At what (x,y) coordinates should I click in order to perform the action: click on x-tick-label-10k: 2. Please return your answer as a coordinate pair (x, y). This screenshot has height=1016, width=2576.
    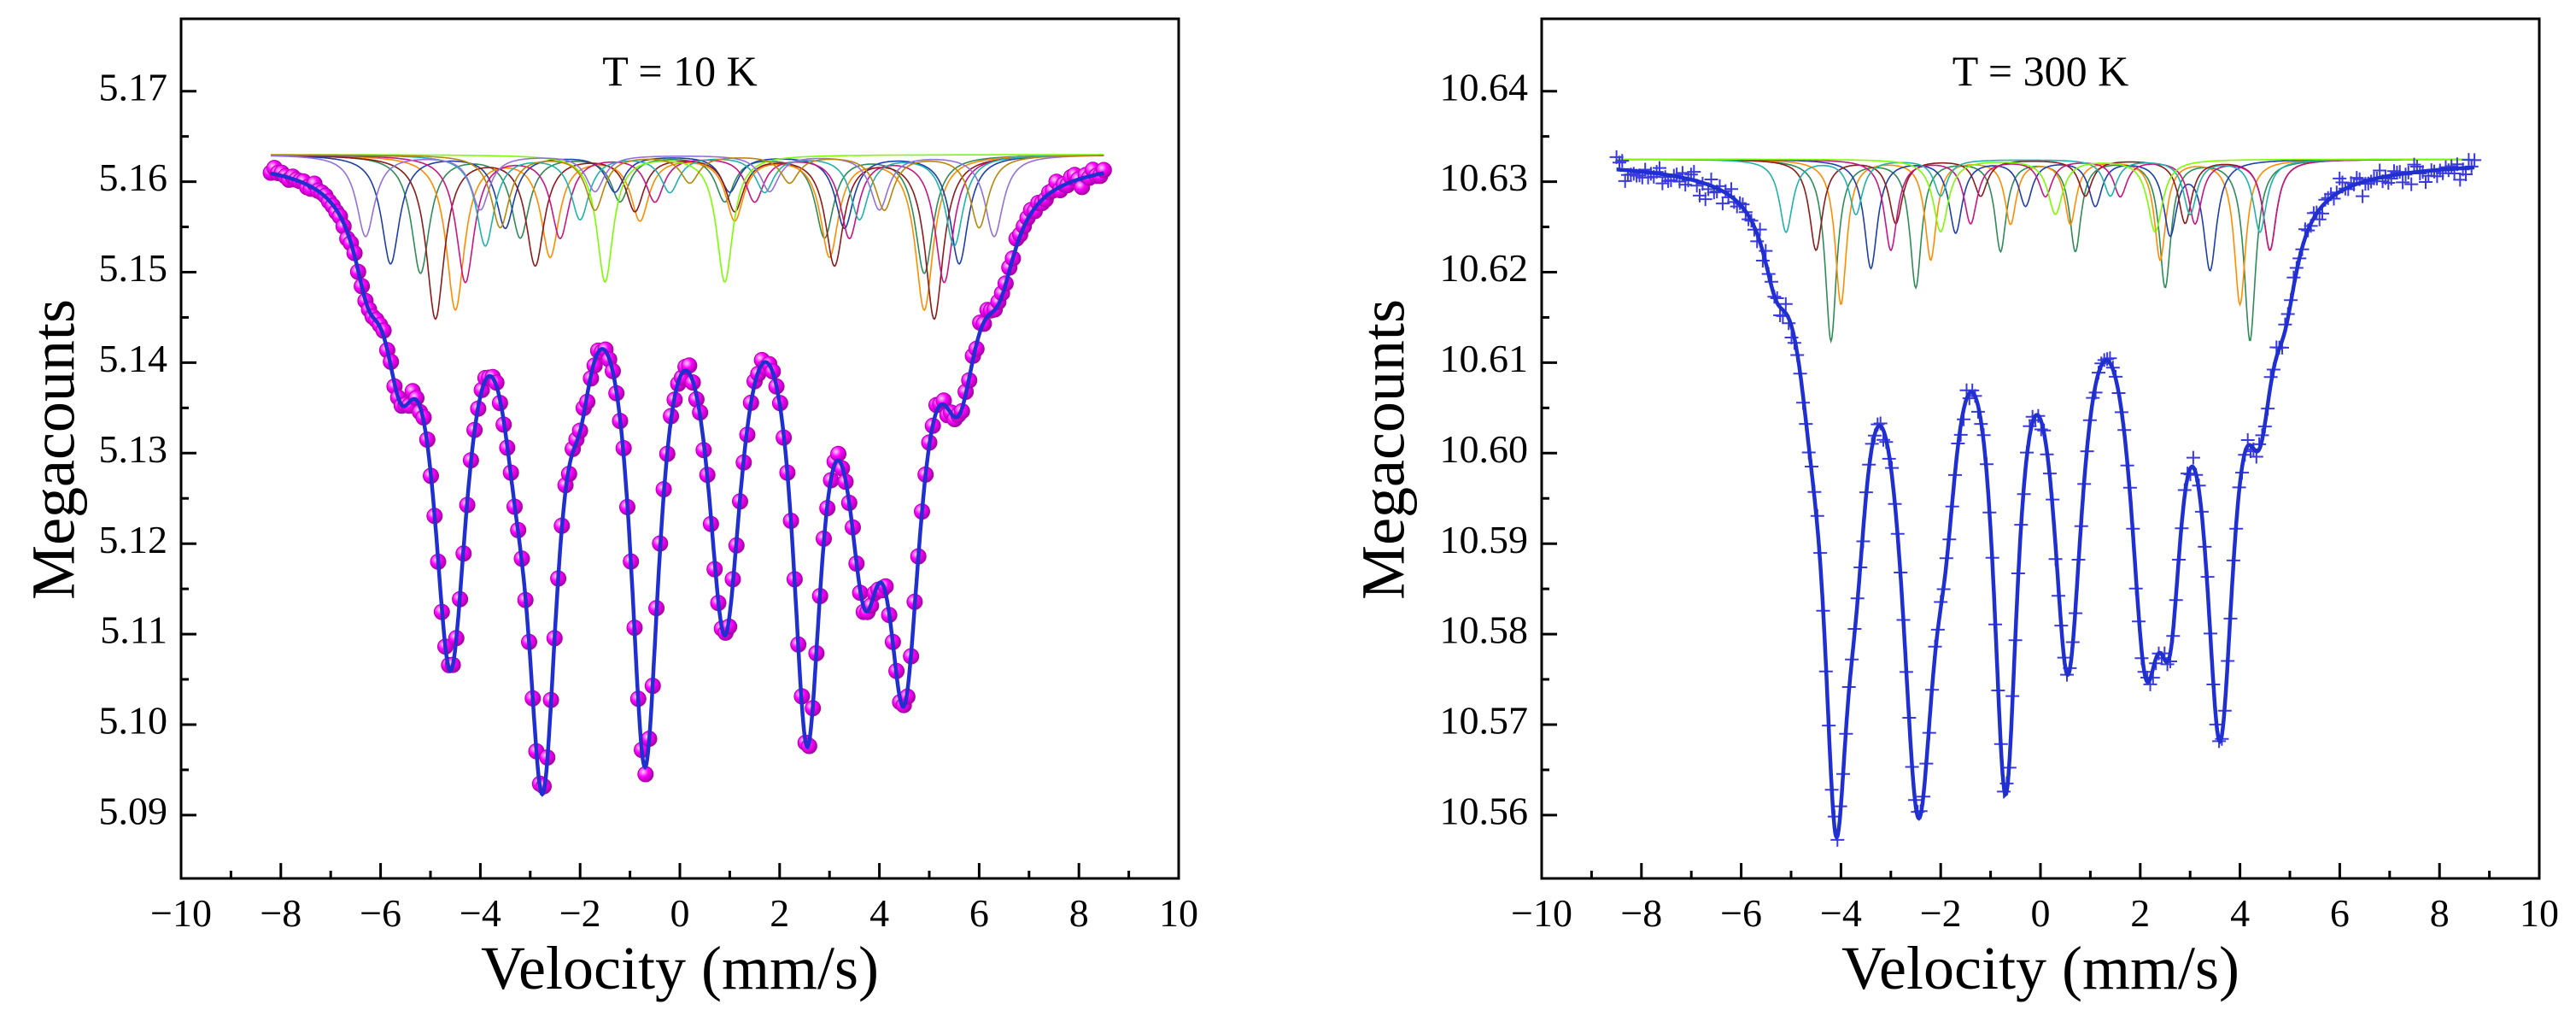
    Looking at the image, I should click on (779, 913).